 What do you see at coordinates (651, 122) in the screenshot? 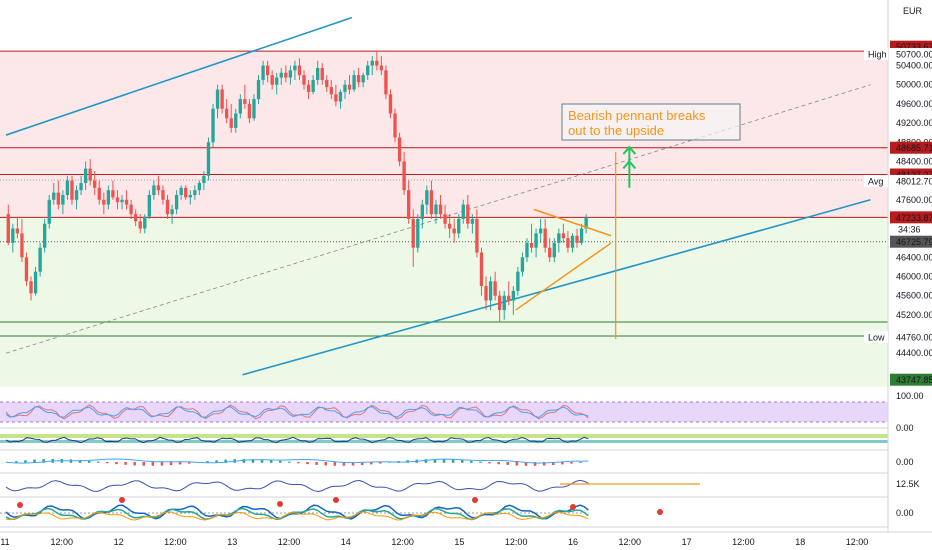
I see `annotation-box: Bearish pennant breaks out to the upside` at bounding box center [651, 122].